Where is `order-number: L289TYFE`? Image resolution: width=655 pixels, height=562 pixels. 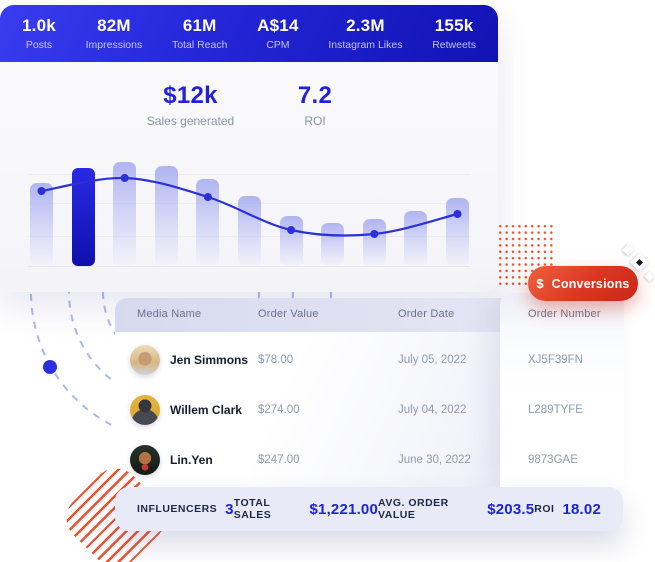
order-number: L289TYFE is located at coordinates (555, 410).